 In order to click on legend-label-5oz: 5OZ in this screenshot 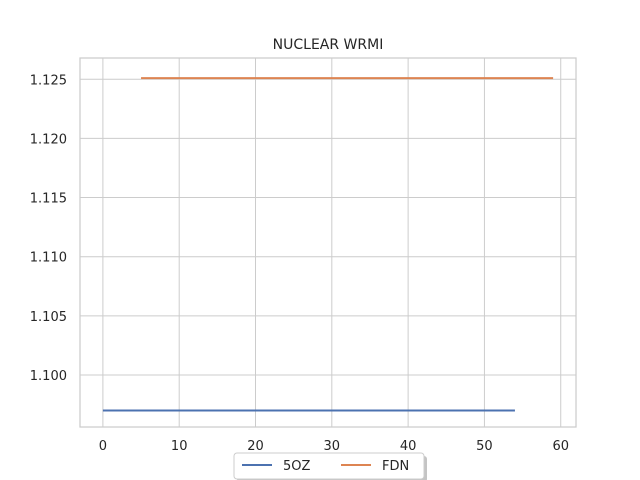, I will do `click(297, 466)`.